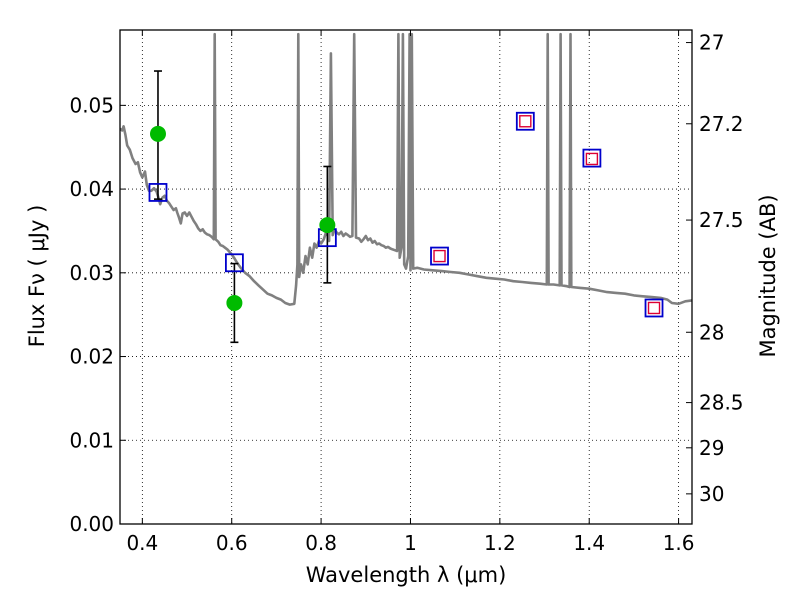 The height and width of the screenshot is (604, 800). What do you see at coordinates (711, 448) in the screenshot?
I see `right-tick-label: 29` at bounding box center [711, 448].